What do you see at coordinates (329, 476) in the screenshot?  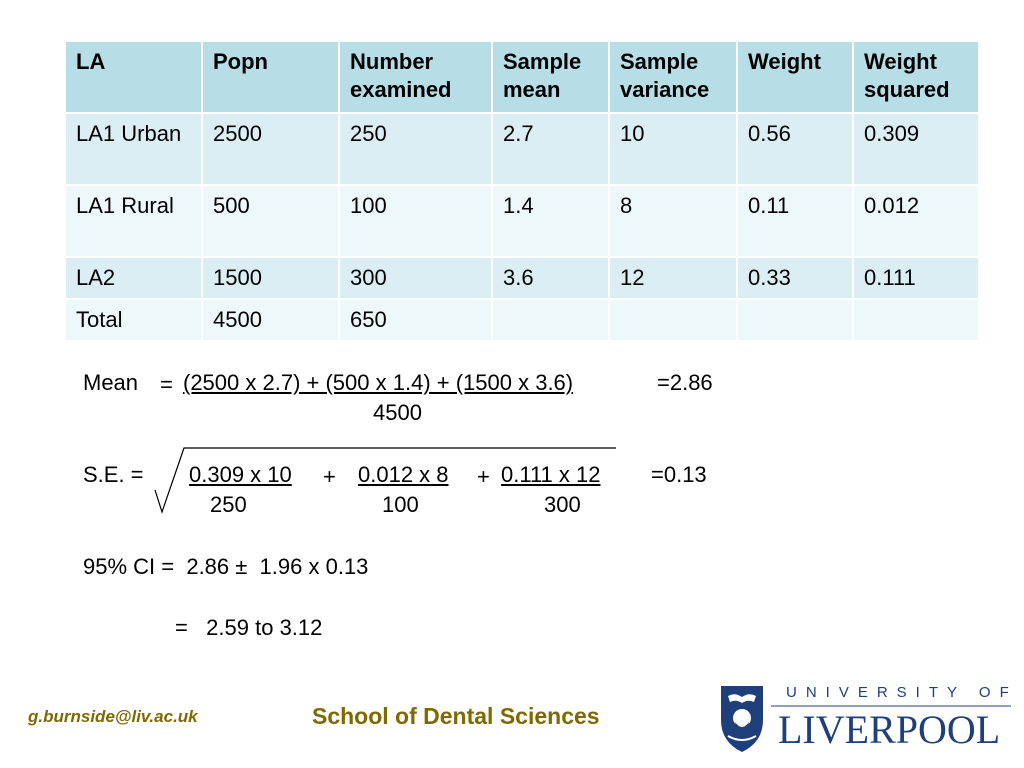 I see `se-plus-1: +` at bounding box center [329, 476].